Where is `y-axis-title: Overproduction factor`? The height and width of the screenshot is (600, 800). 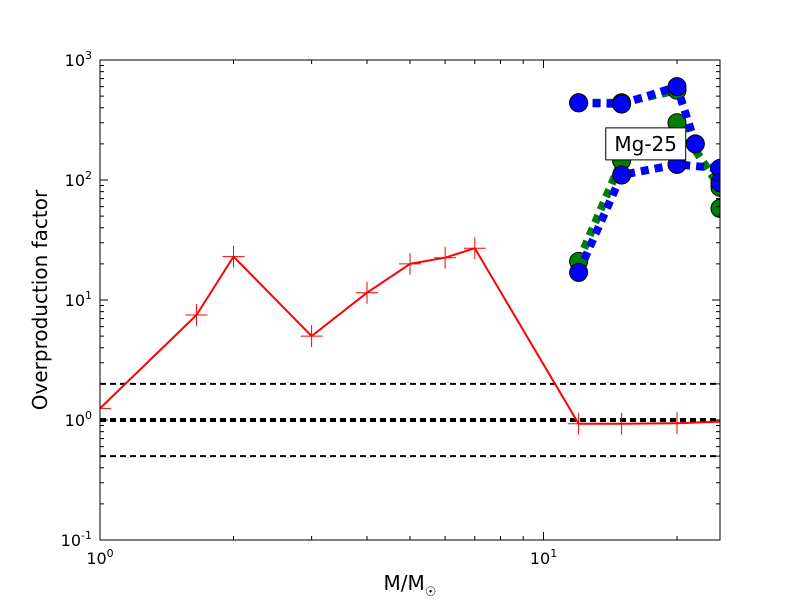
y-axis-title: Overproduction factor is located at coordinates (40, 299).